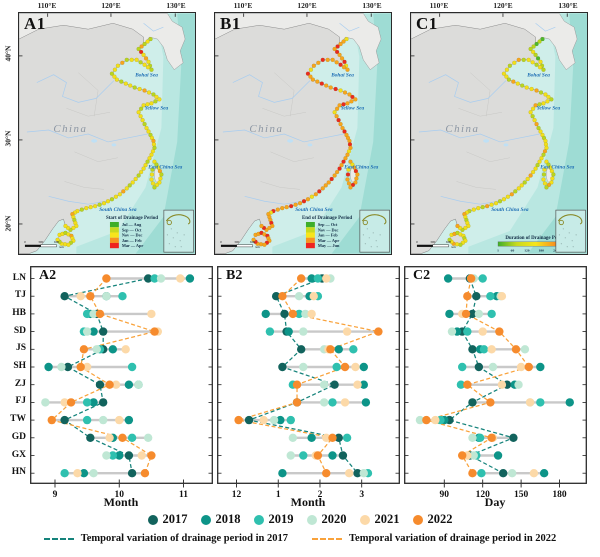 Image resolution: width=600 pixels, height=557 pixels. What do you see at coordinates (310, 230) in the screenshot?
I see `map-legend-chip` at bounding box center [310, 230].